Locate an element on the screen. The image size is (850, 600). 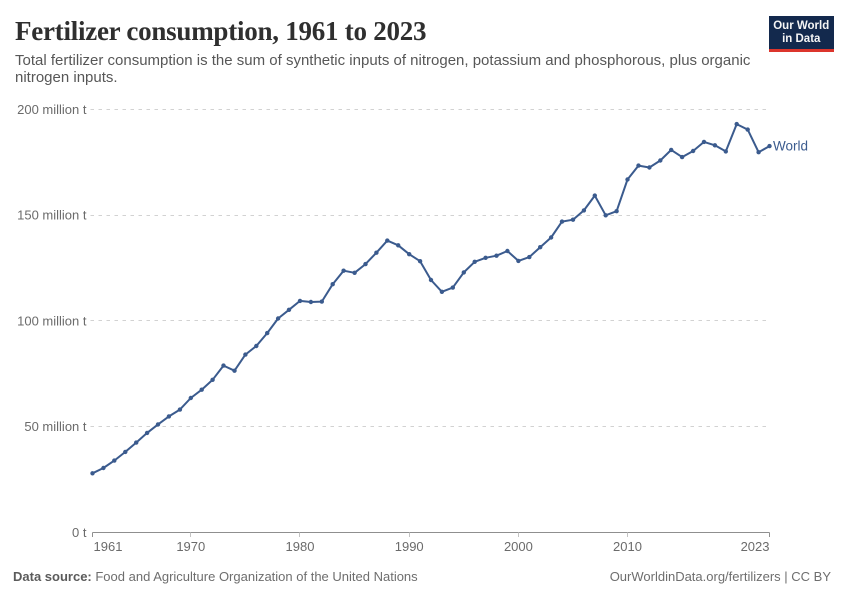
svg-text: 2010 is located at coordinates (627, 546).